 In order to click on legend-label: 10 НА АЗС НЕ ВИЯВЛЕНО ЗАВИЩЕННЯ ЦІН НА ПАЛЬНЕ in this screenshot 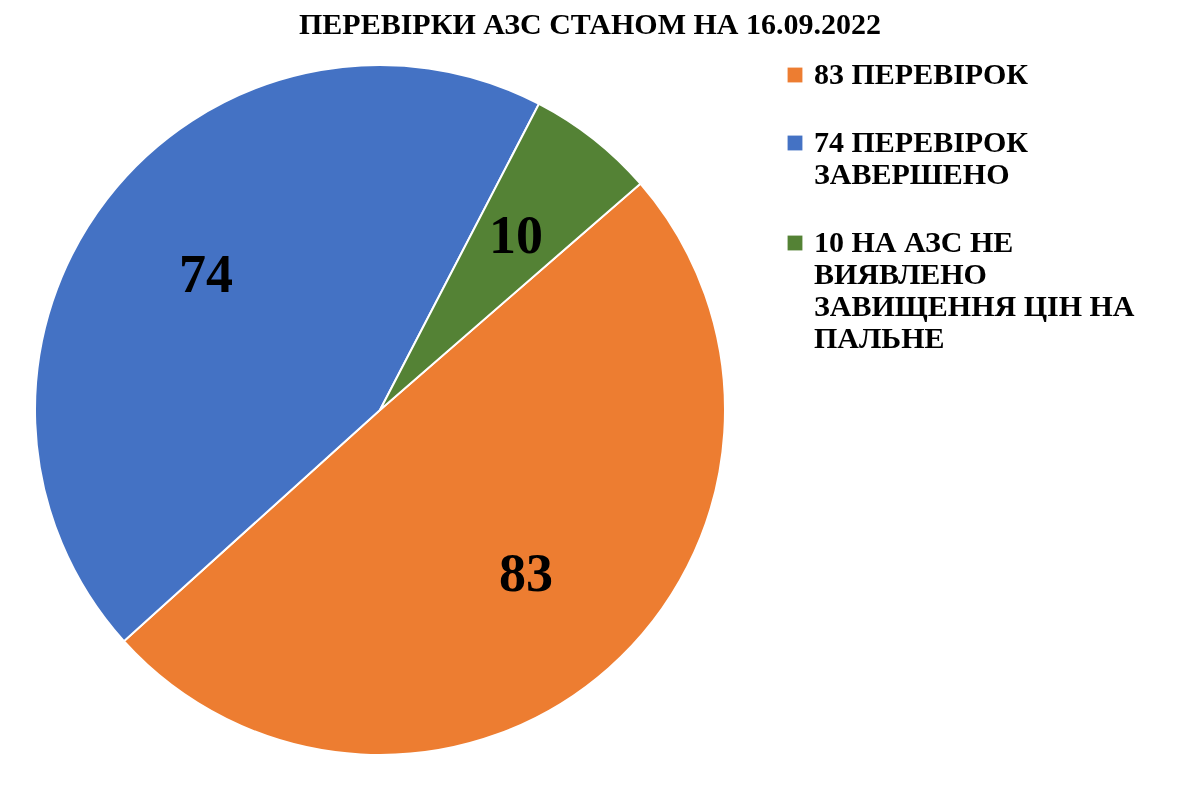, I will do `click(974, 289)`.